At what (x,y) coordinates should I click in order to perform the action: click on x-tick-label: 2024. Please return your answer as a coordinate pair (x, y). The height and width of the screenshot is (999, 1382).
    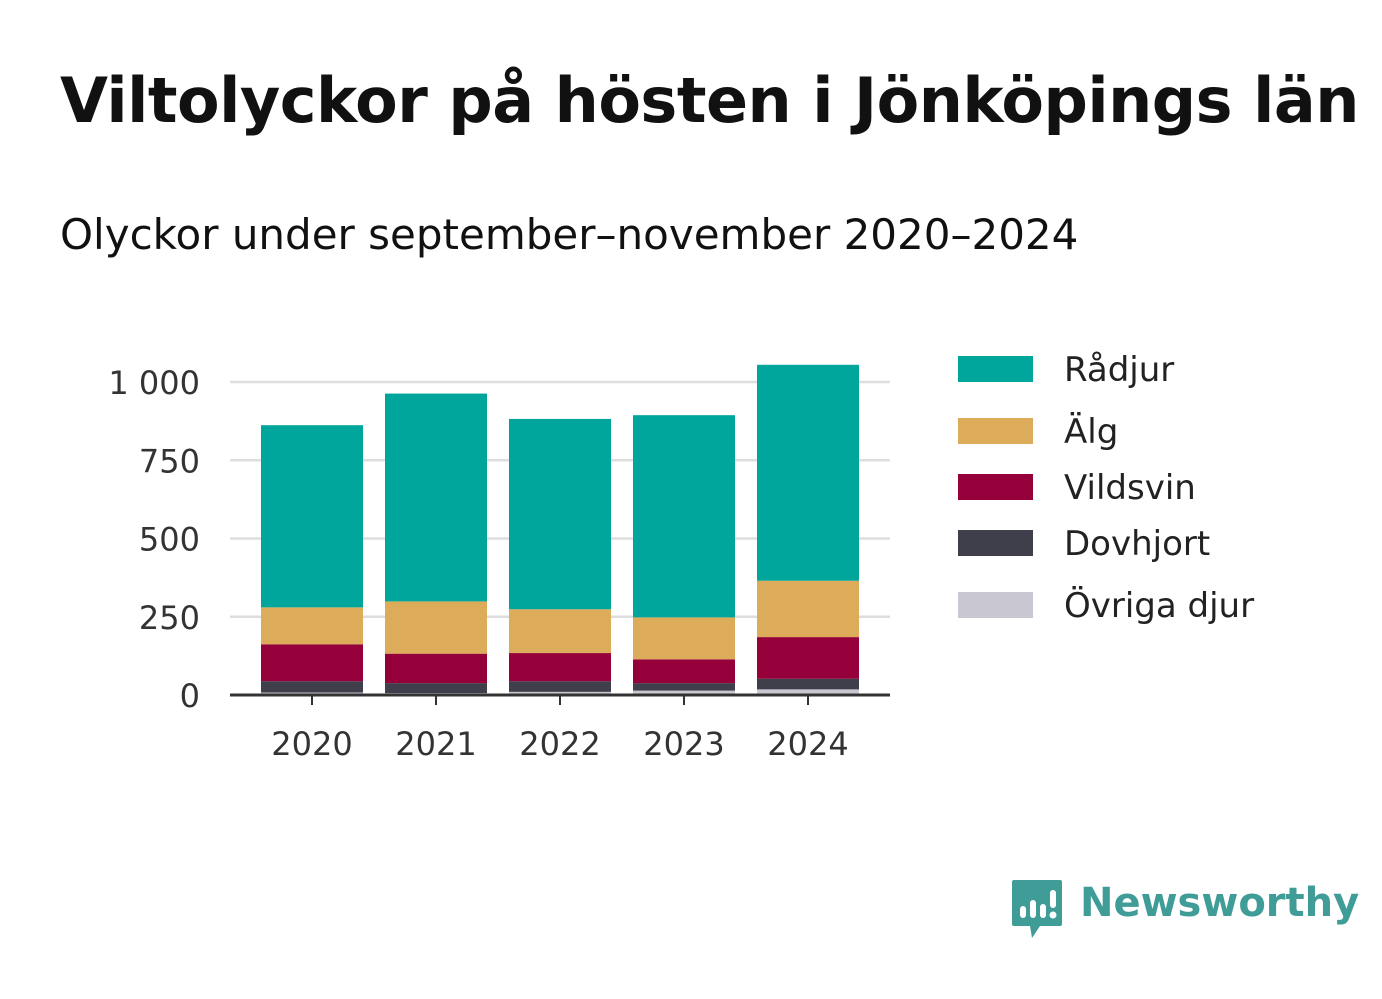
    Looking at the image, I should click on (807, 744).